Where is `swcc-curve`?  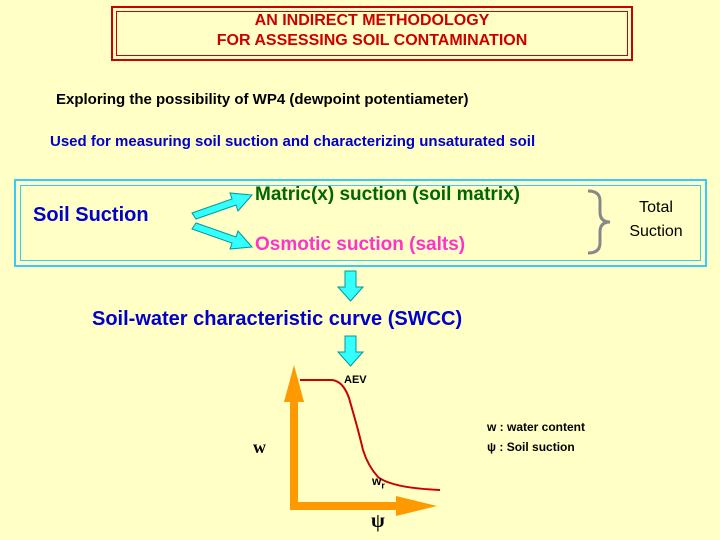 swcc-curve is located at coordinates (370, 435).